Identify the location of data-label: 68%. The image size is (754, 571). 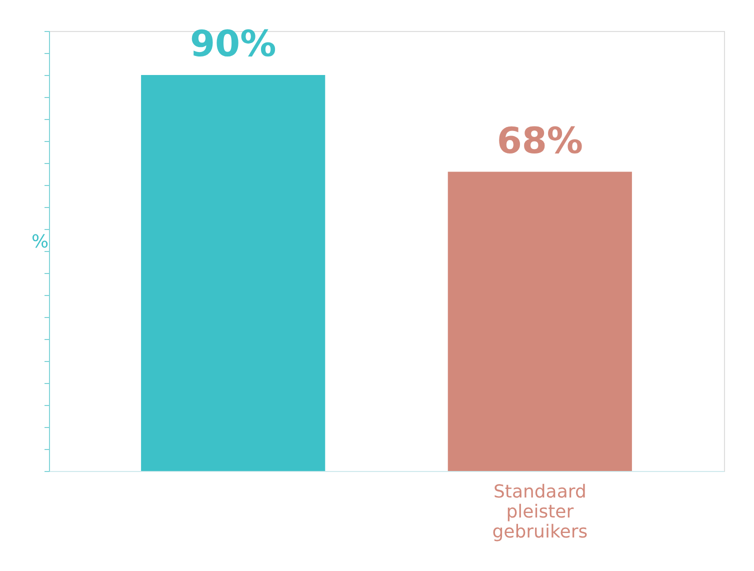
(539, 141).